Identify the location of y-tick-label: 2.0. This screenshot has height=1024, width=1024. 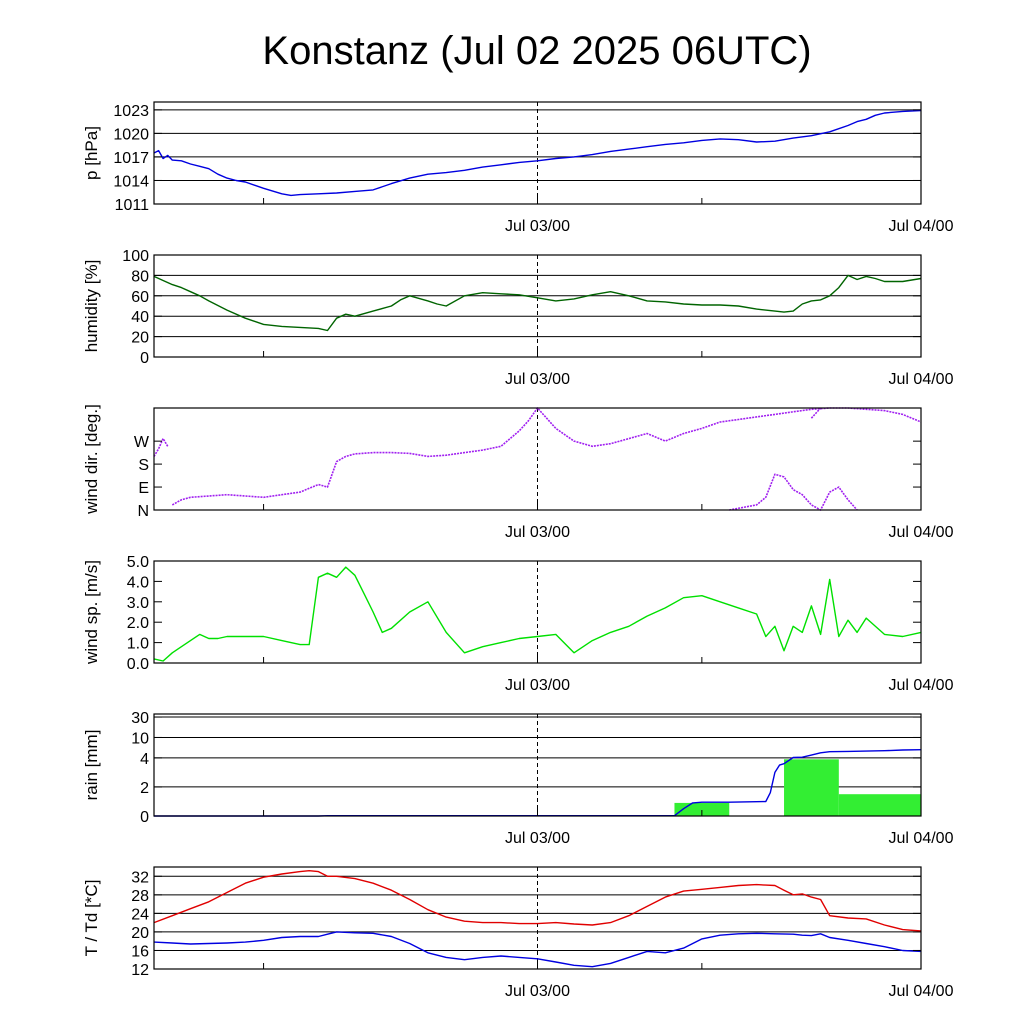
(138, 623).